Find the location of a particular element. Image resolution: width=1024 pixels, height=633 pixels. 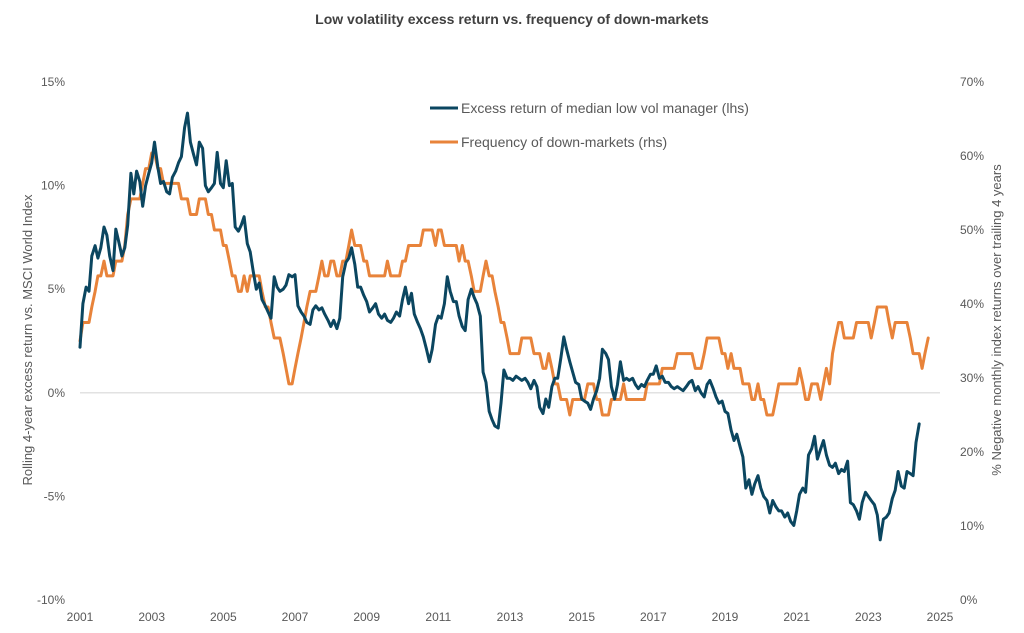

left-tick-label: -10% is located at coordinates (51, 600).